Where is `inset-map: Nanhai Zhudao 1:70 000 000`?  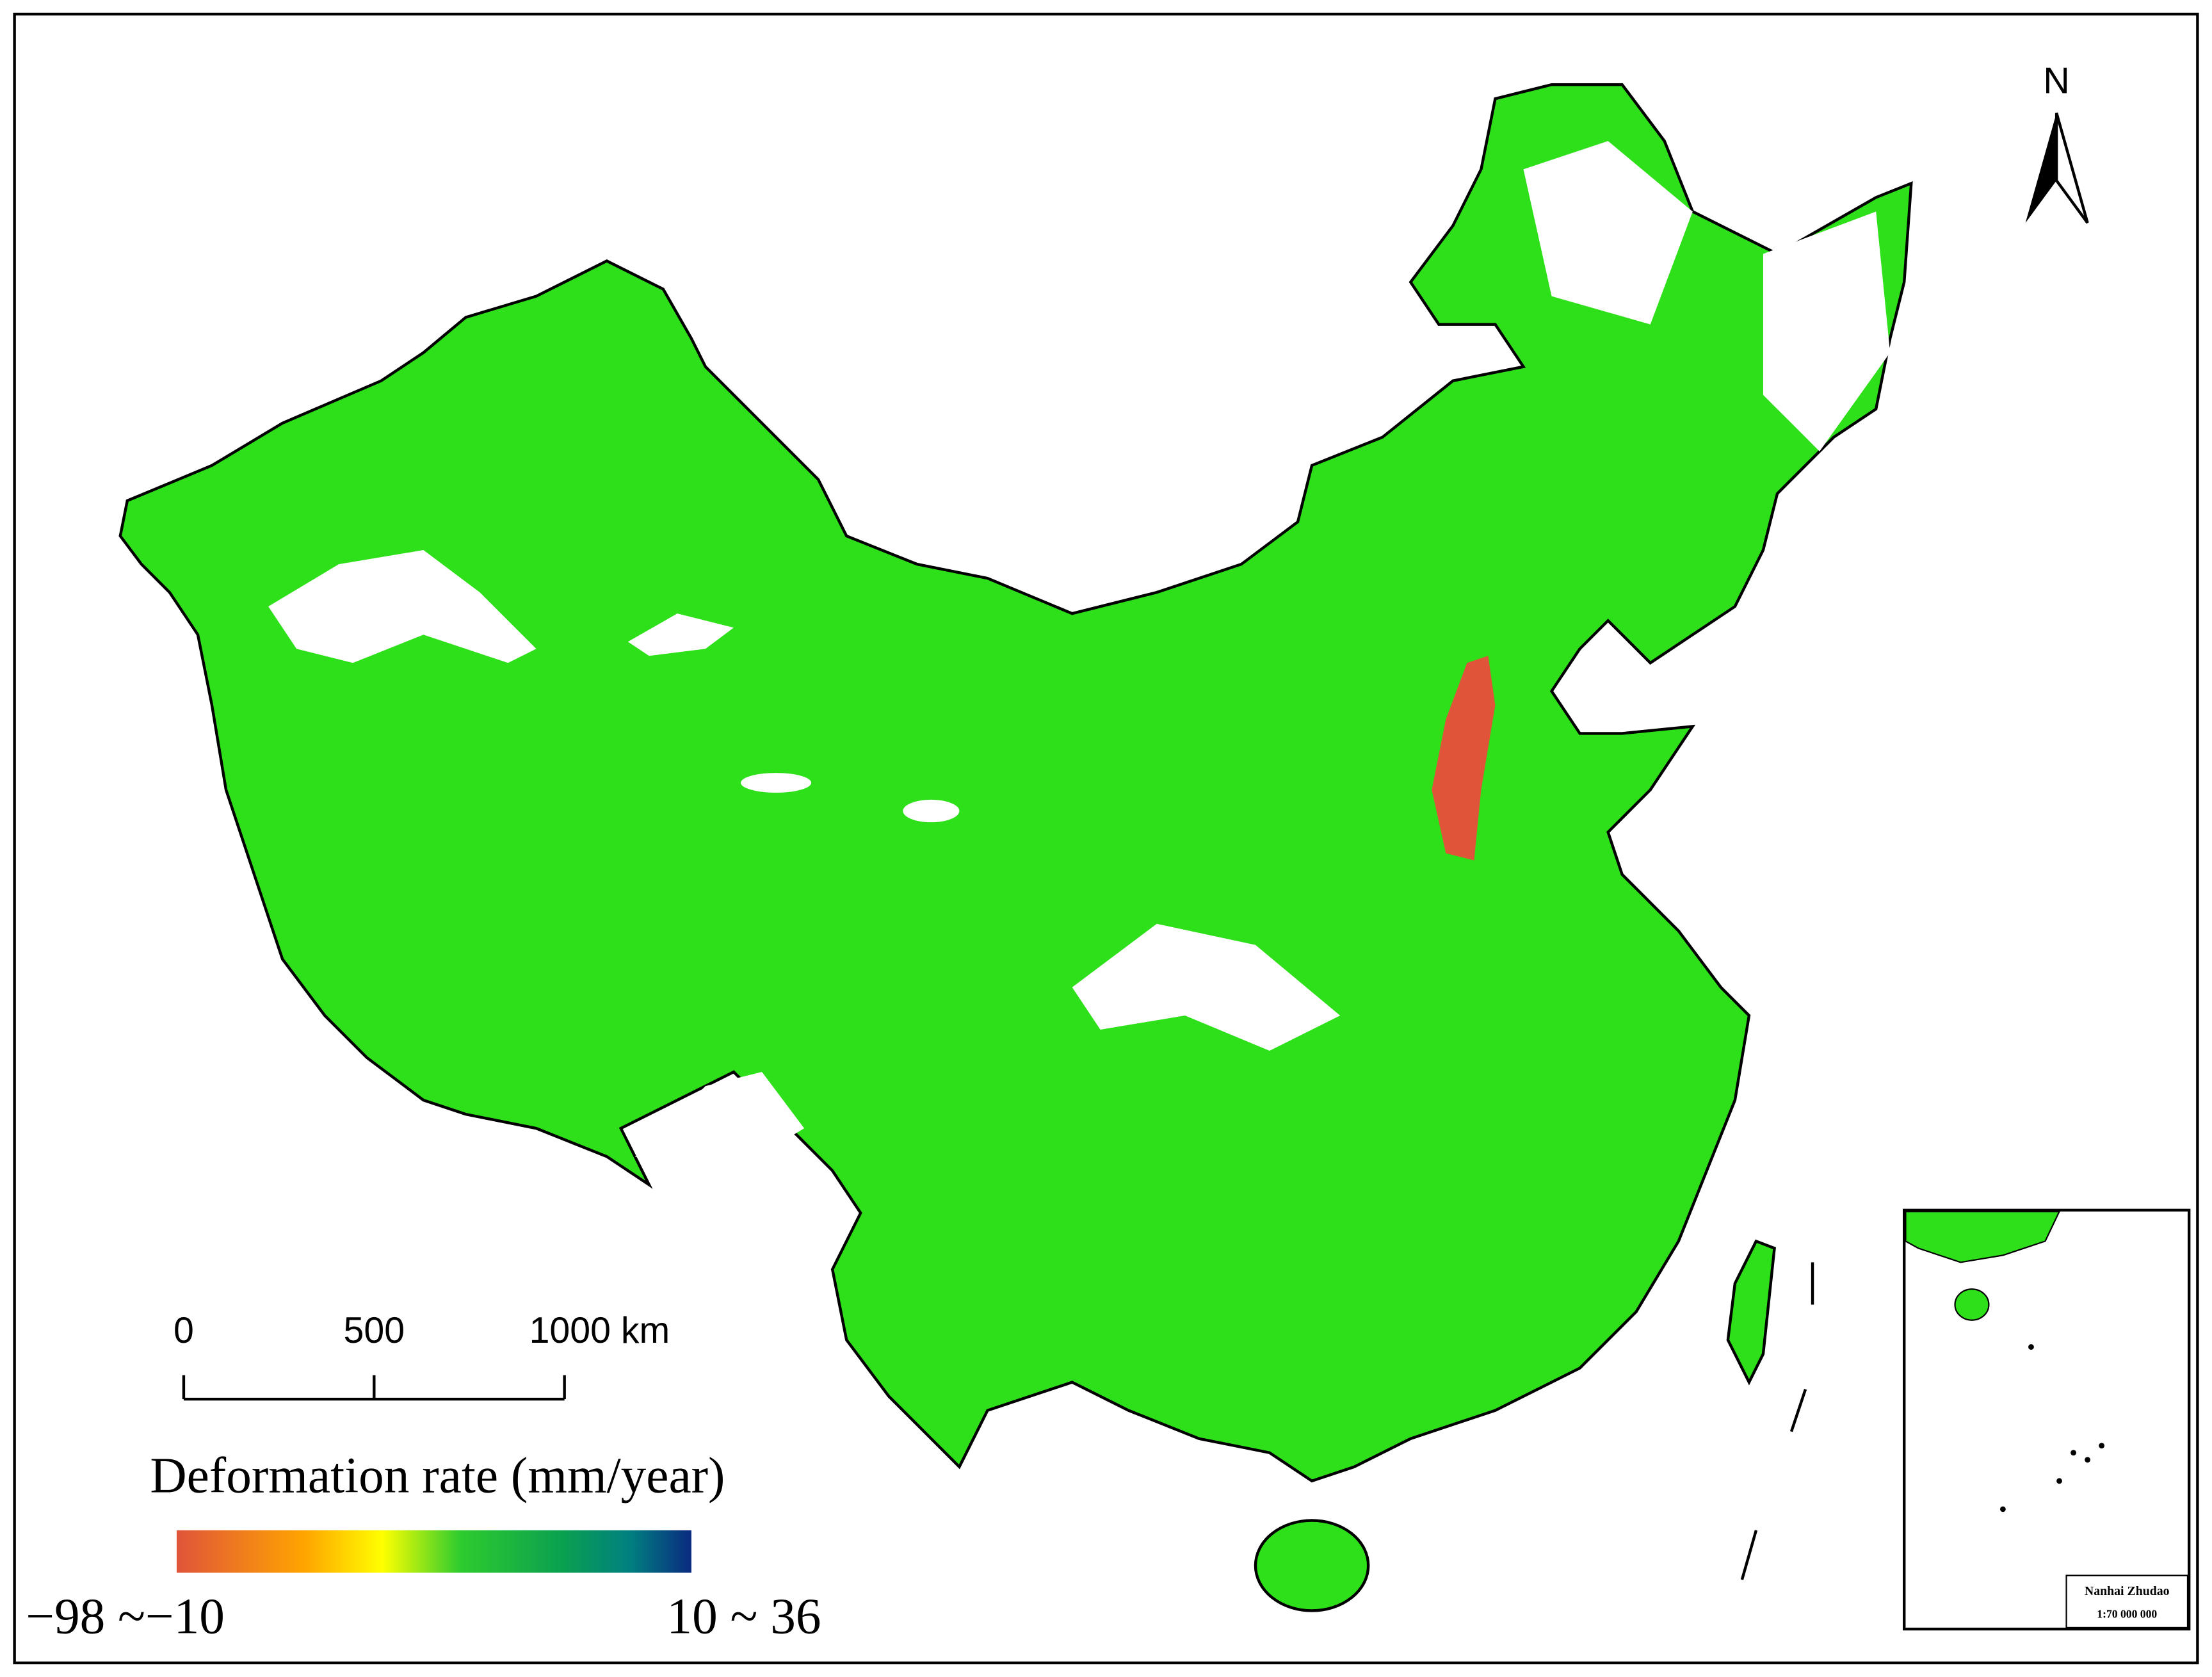 inset-map: Nanhai Zhudao 1:70 000 000 is located at coordinates (2047, 1419).